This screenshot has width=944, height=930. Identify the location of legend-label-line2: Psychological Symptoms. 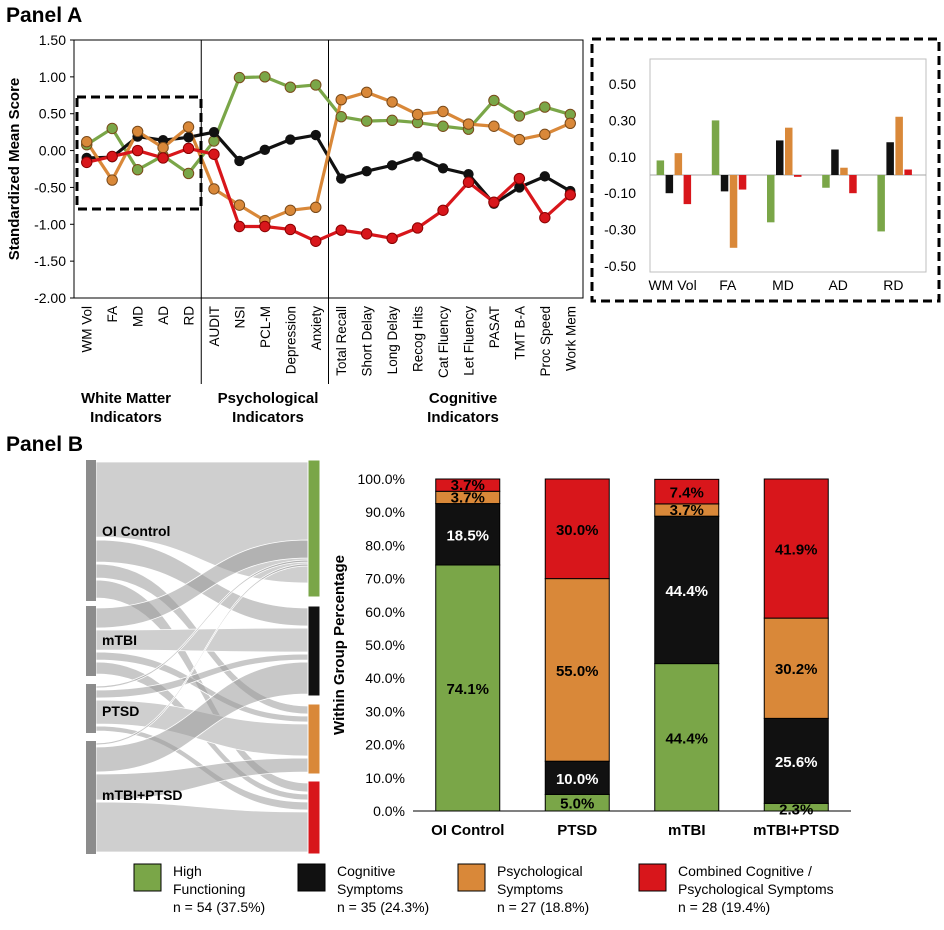
(756, 889).